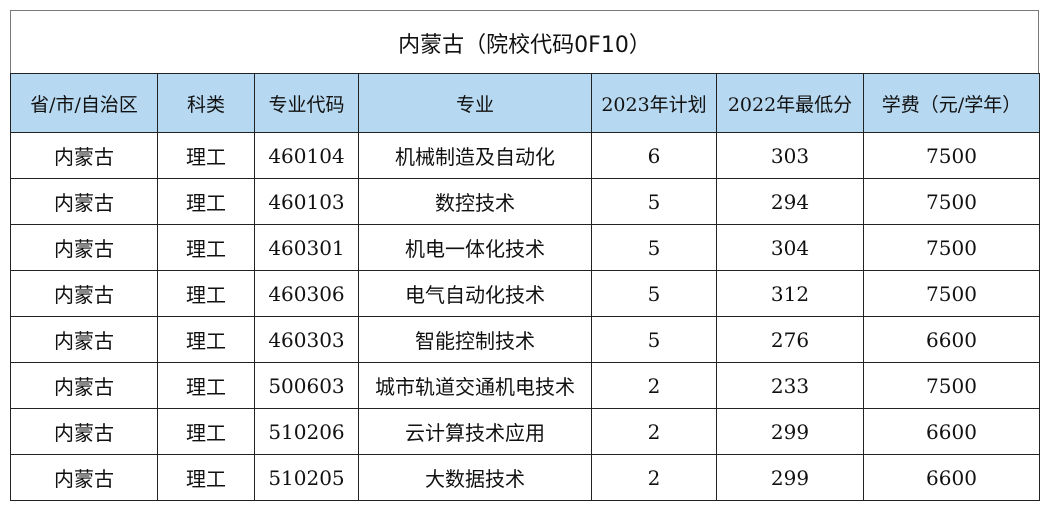 Image resolution: width=1049 pixels, height=512 pixels. I want to click on table-cell: 312, so click(790, 293).